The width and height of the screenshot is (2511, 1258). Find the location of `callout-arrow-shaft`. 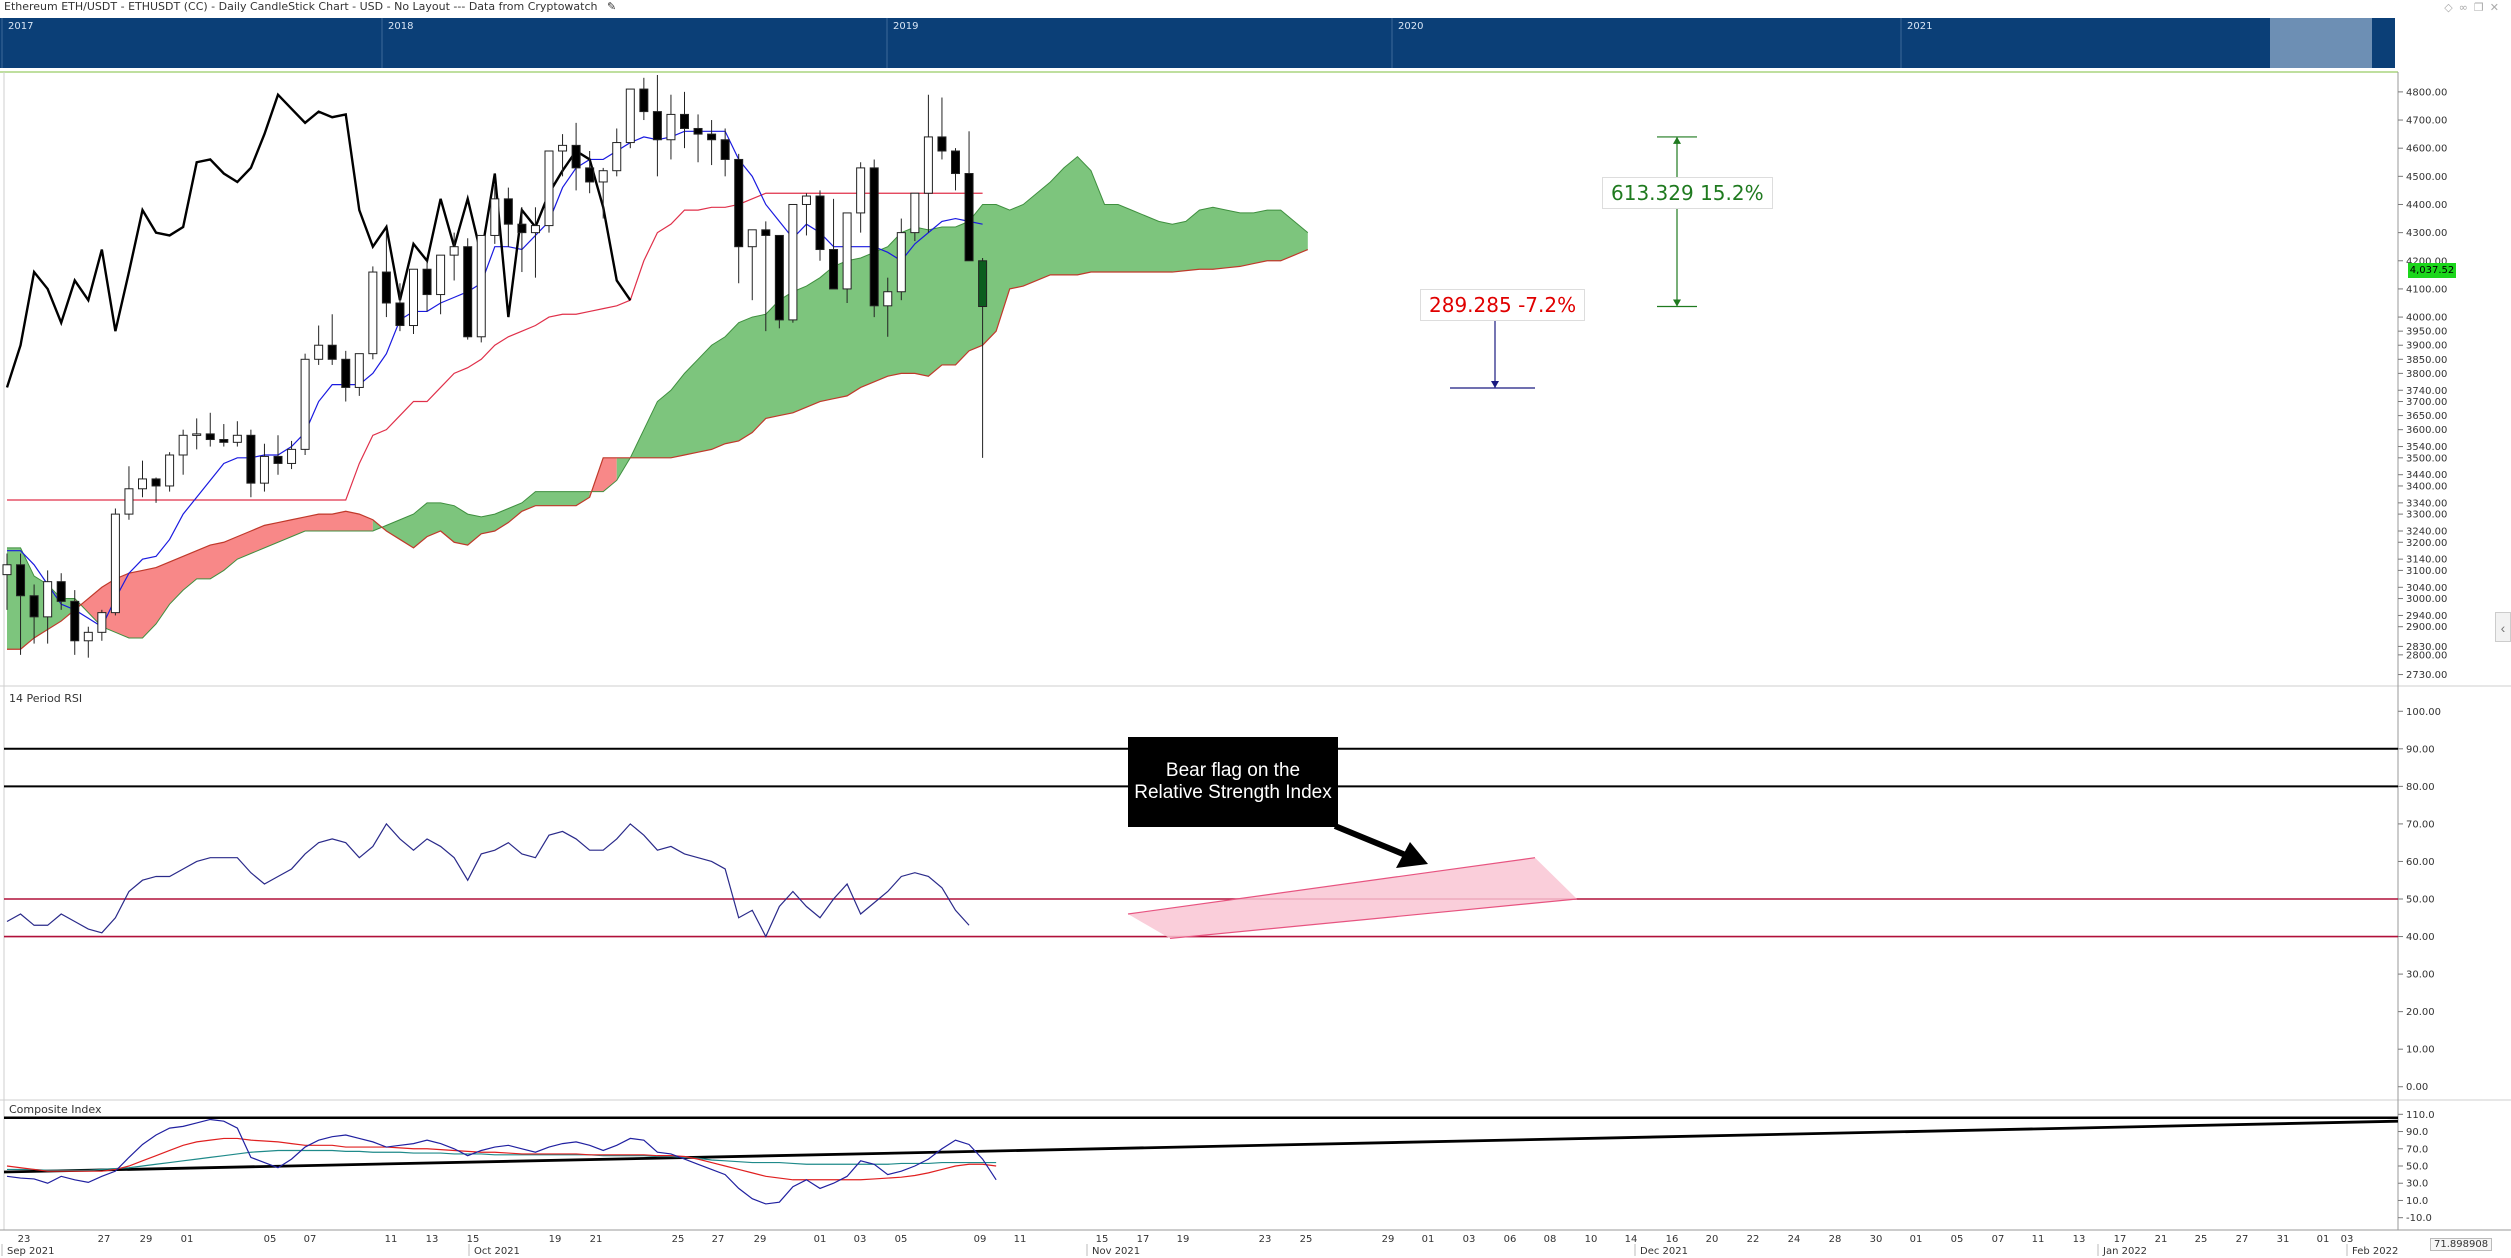

callout-arrow-shaft is located at coordinates (1371, 841).